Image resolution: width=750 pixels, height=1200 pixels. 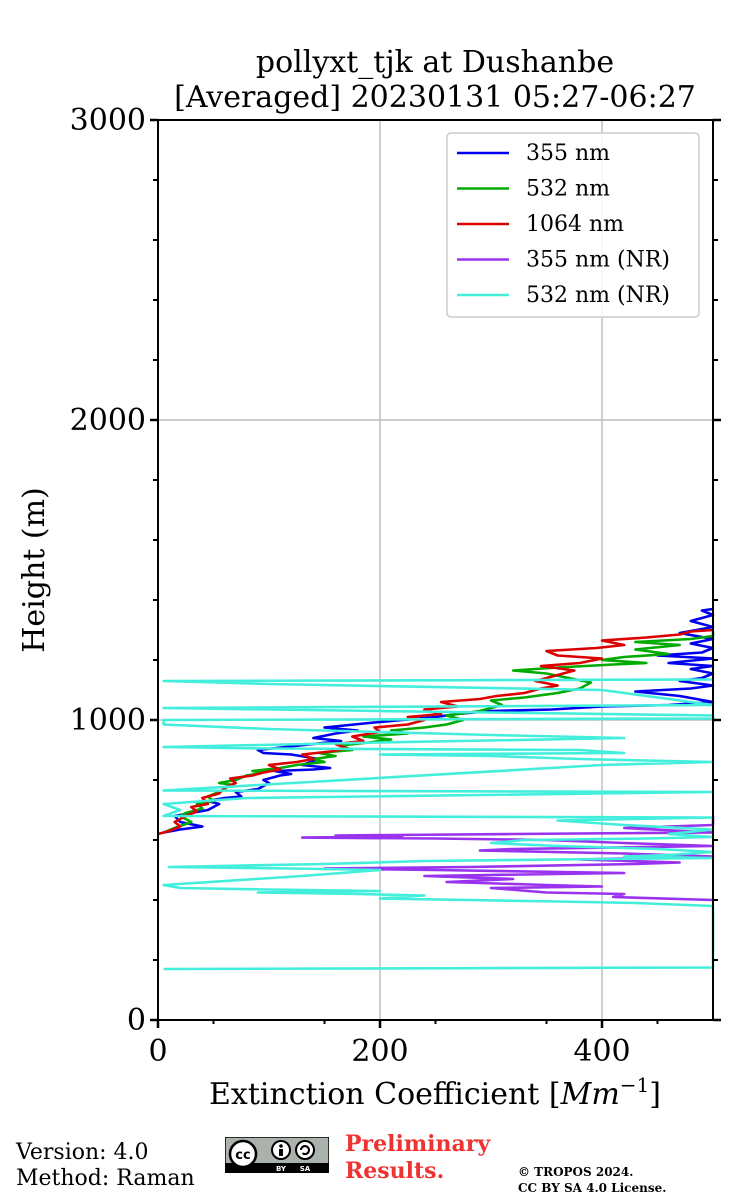 I want to click on legend-label-3: 355 nm (NR), so click(x=598, y=260).